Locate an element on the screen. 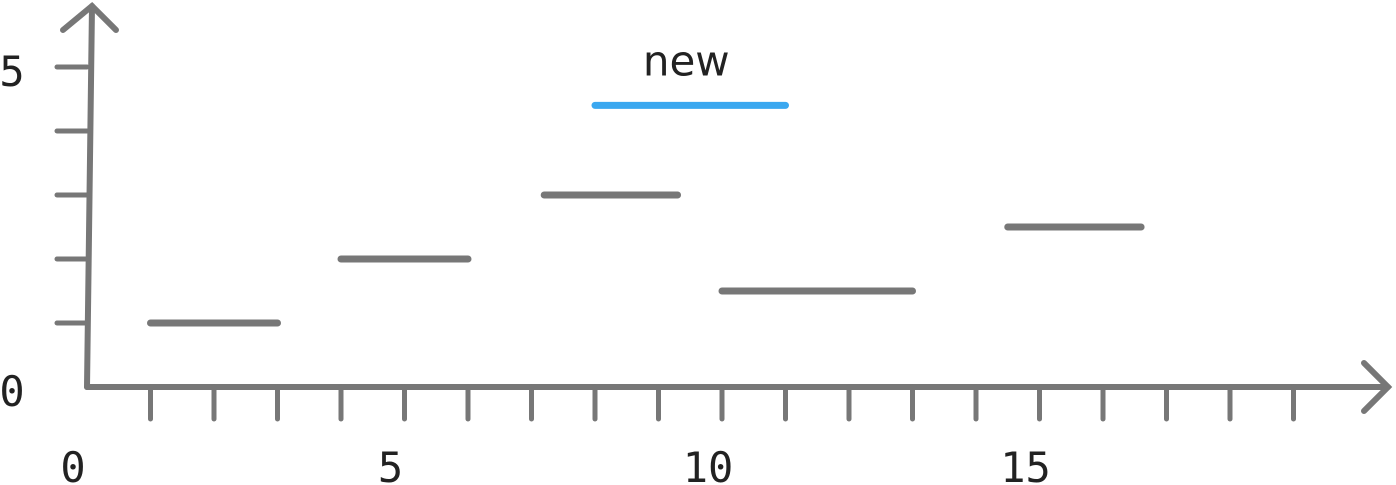  y-tick-label: 5 is located at coordinates (12, 71).